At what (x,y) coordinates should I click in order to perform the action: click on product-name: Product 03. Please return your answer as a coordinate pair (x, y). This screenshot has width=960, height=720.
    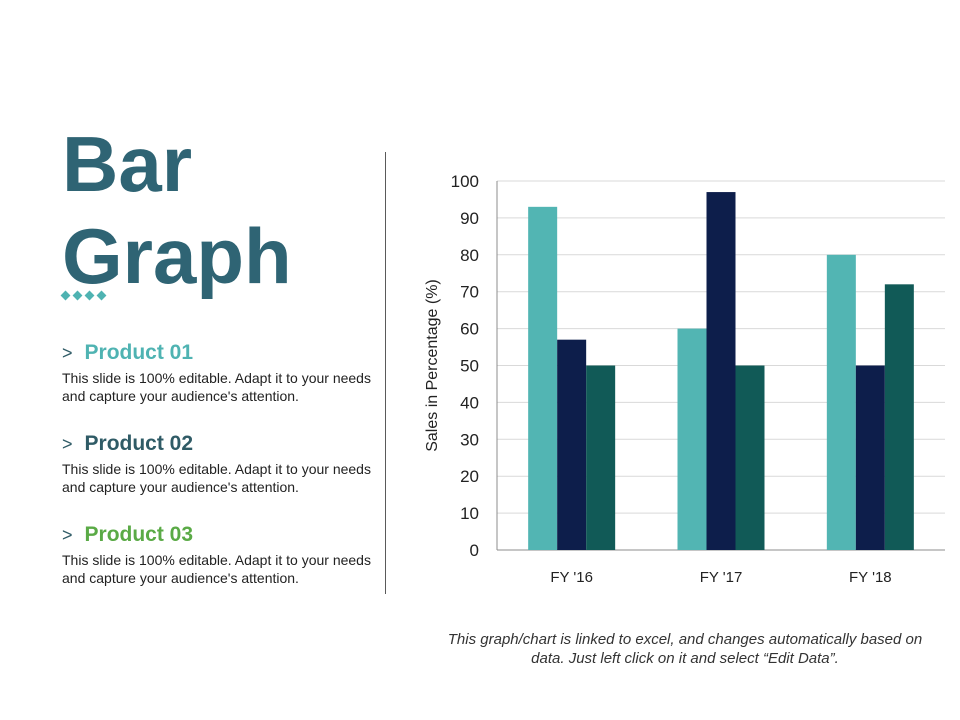
    Looking at the image, I should click on (139, 534).